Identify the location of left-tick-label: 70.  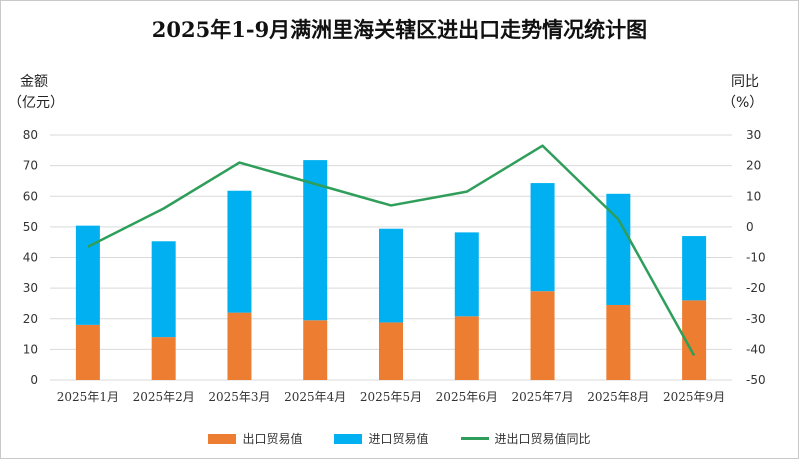
(30, 166).